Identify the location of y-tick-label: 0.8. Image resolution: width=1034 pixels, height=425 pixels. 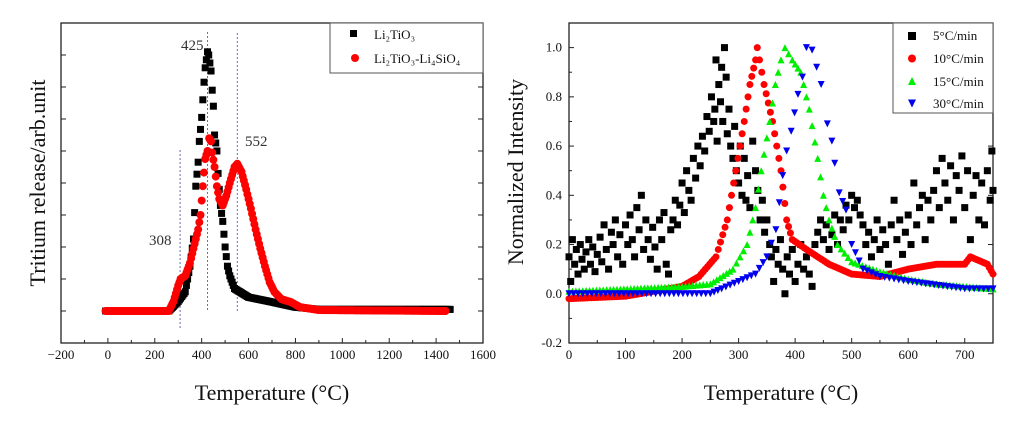
(554, 96).